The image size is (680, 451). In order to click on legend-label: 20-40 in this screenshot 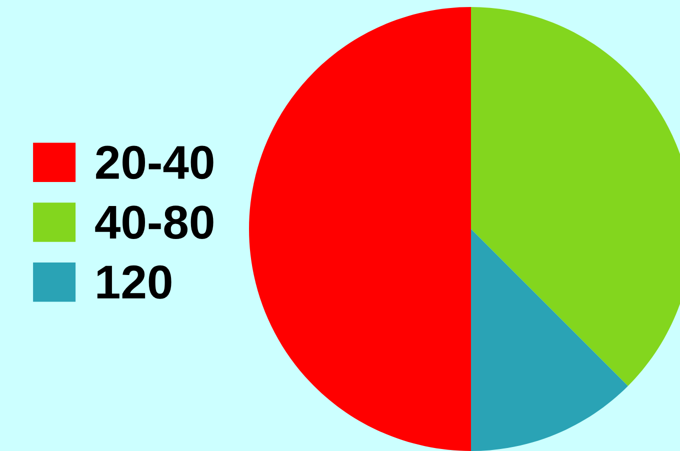, I will do `click(155, 163)`.